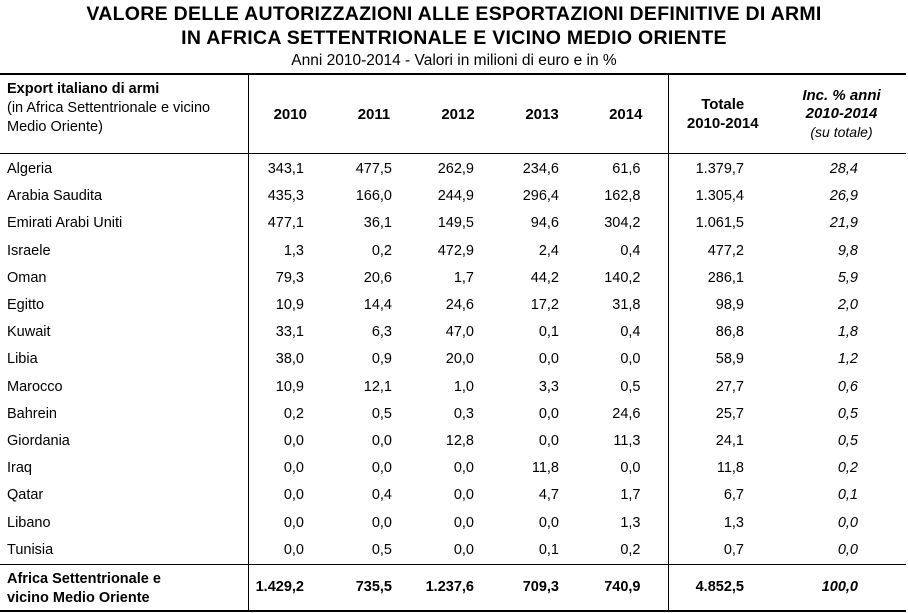 This screenshot has width=908, height=613. What do you see at coordinates (29, 332) in the screenshot?
I see `country-name: Kuwait` at bounding box center [29, 332].